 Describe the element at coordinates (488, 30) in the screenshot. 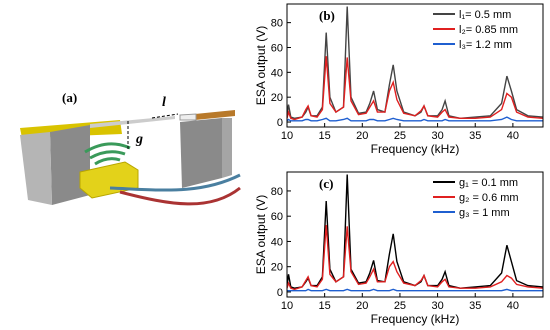

I see `legend-label: l₂= 0.85 mm` at that location.